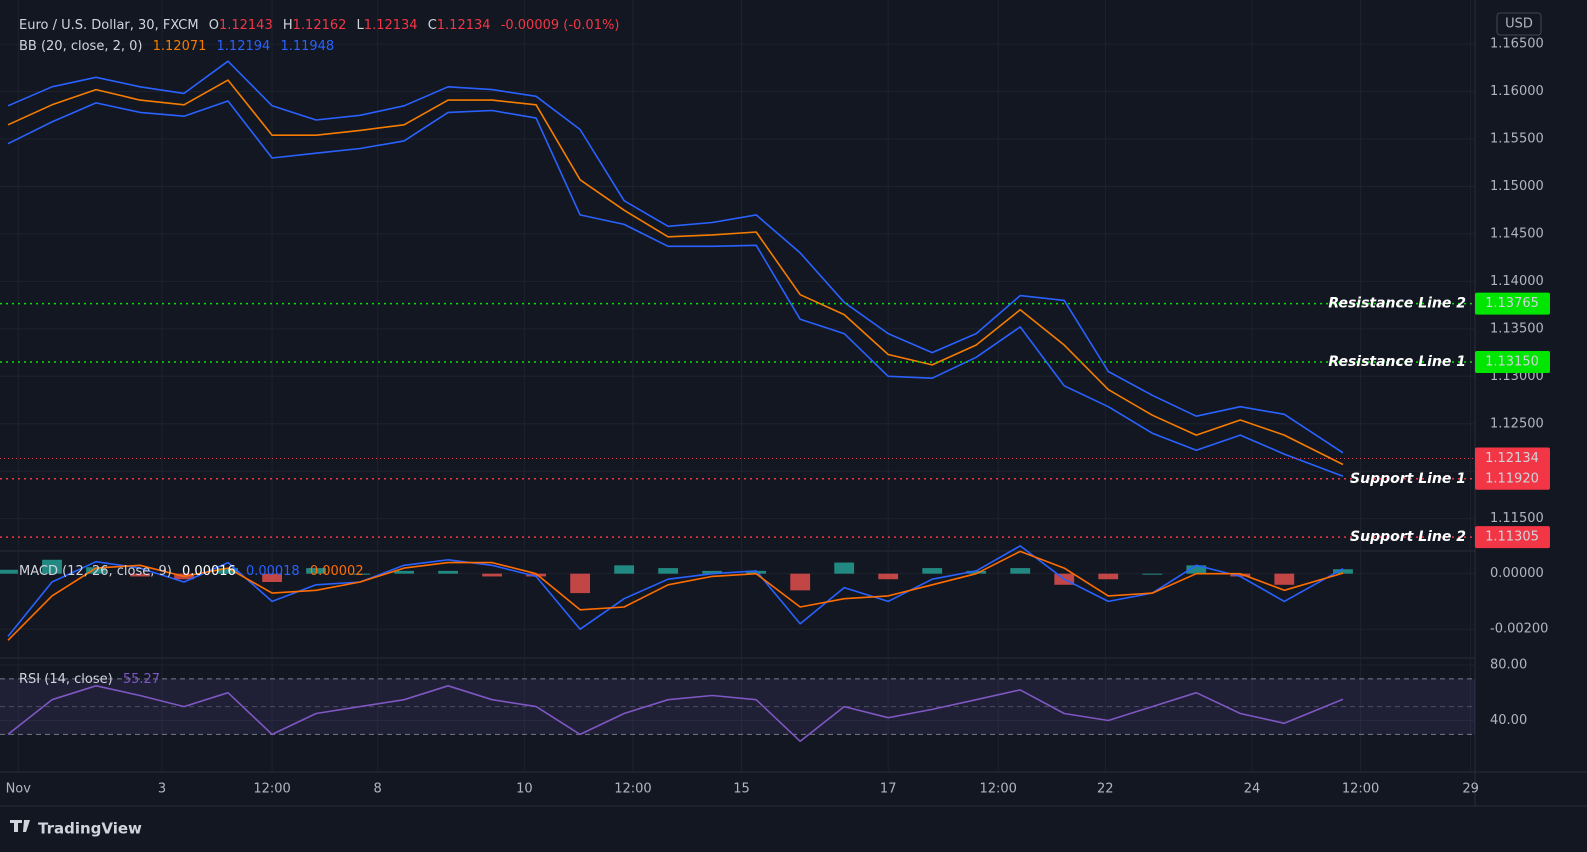 This screenshot has width=1587, height=852. Describe the element at coordinates (214, 25) in the screenshot. I see `ohlc-label: O` at that location.